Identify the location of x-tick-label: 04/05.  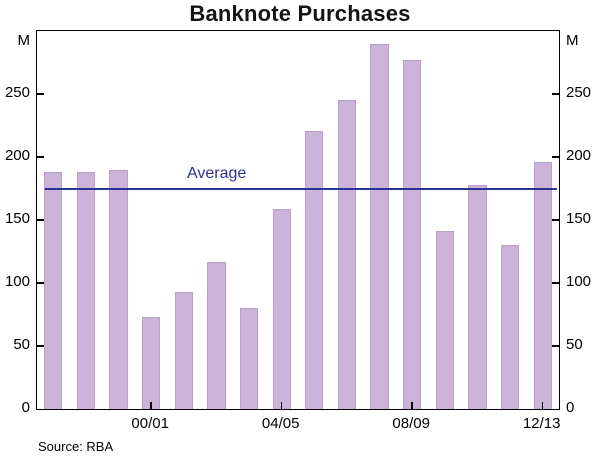
(280, 423).